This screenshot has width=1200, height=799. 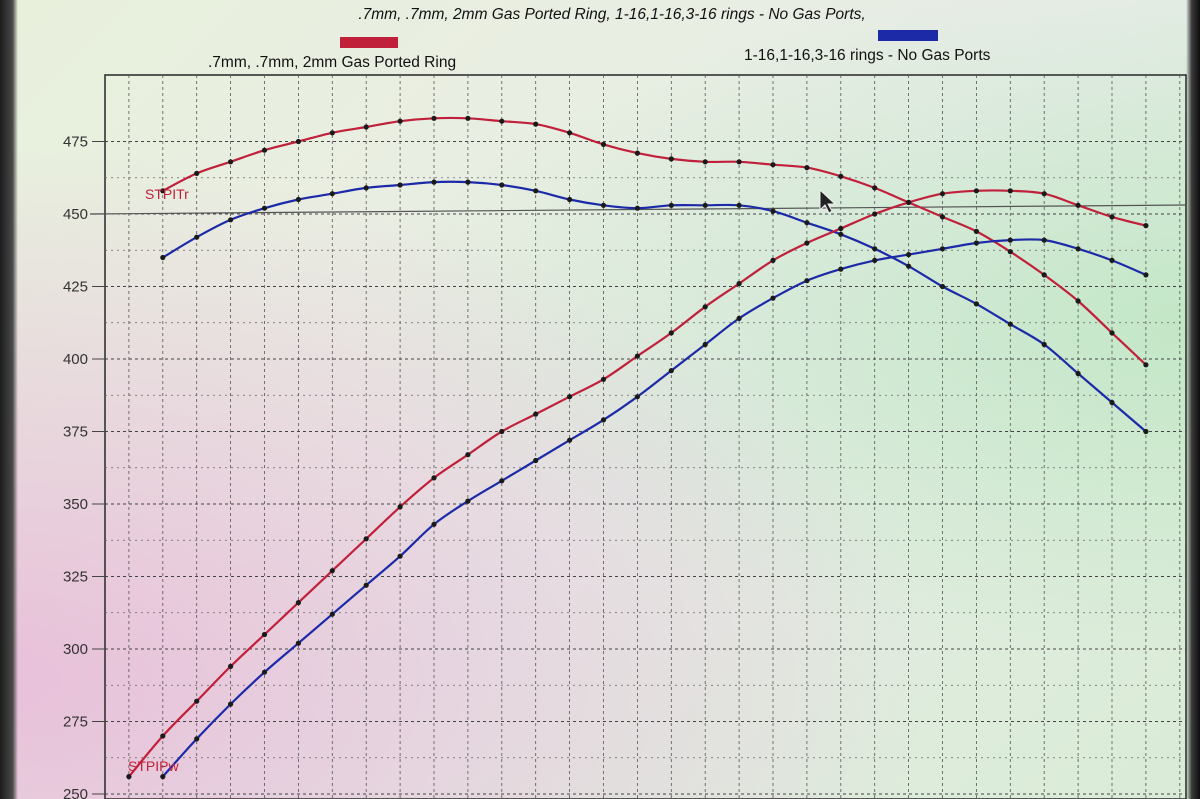 I want to click on y-tick-label: 375, so click(x=75, y=432).